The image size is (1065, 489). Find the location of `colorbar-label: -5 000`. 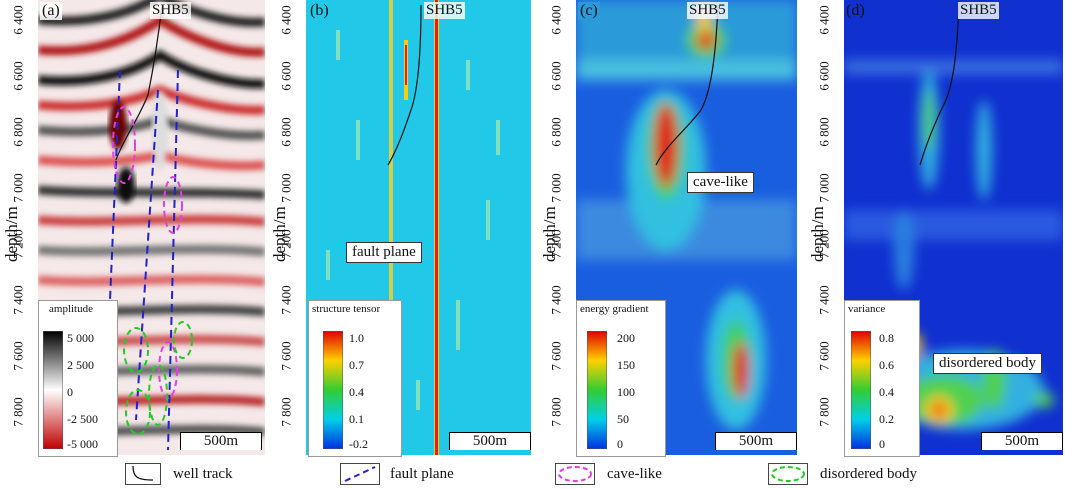

colorbar-label: -5 000 is located at coordinates (82, 444).